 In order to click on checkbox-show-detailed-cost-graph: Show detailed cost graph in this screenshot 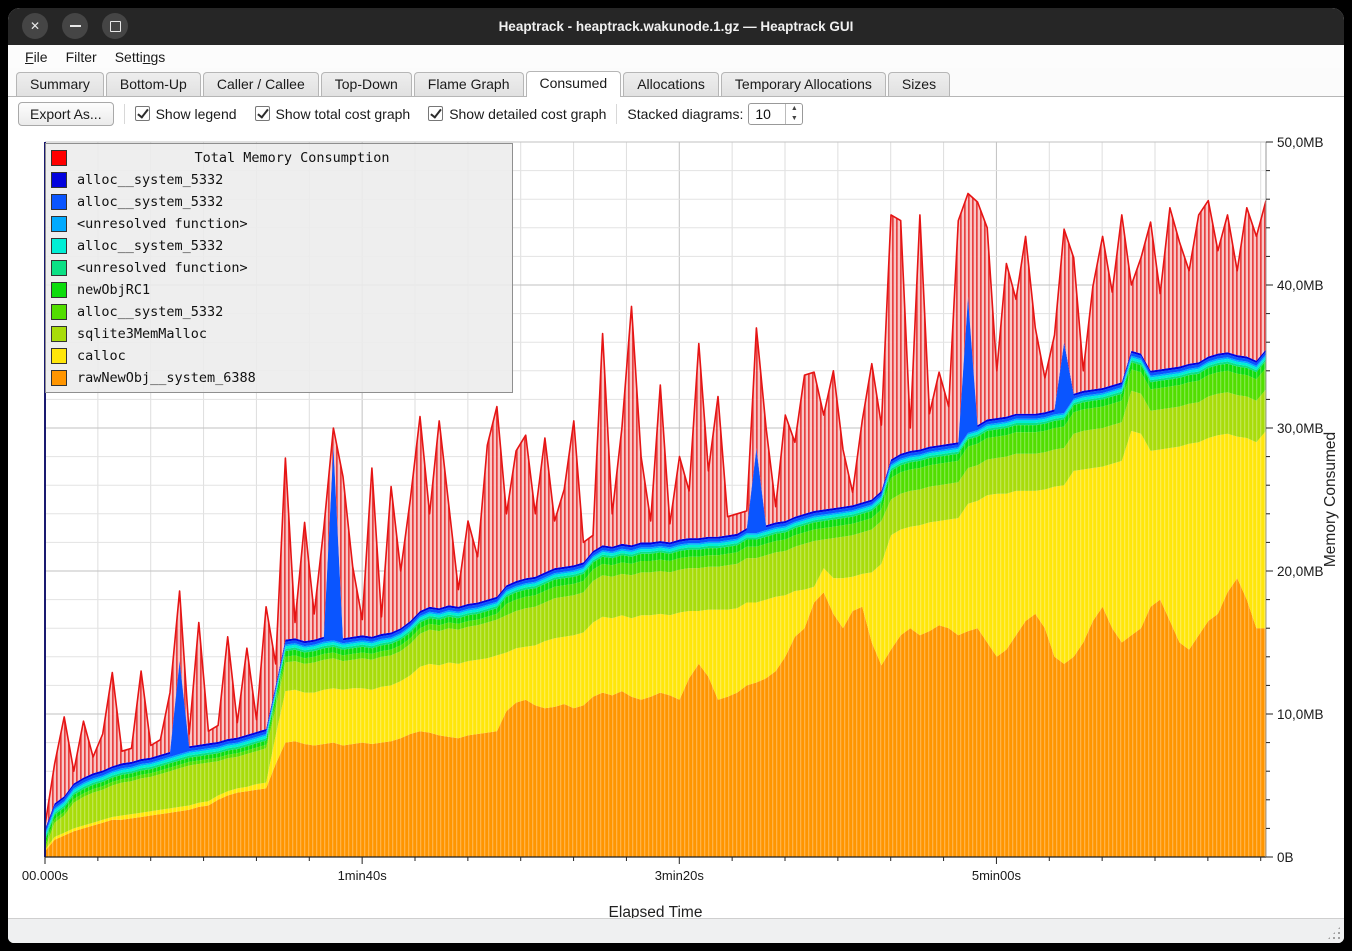, I will do `click(517, 114)`.